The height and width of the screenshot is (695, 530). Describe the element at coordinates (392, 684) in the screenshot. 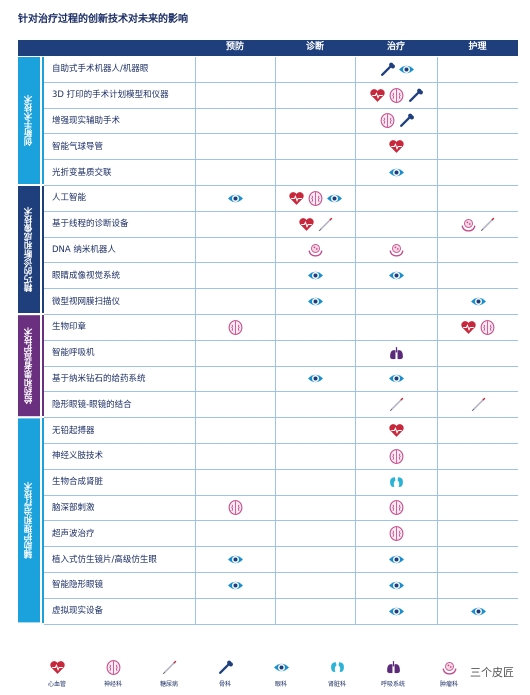

I see `legend-label: 呼吸系统` at that location.